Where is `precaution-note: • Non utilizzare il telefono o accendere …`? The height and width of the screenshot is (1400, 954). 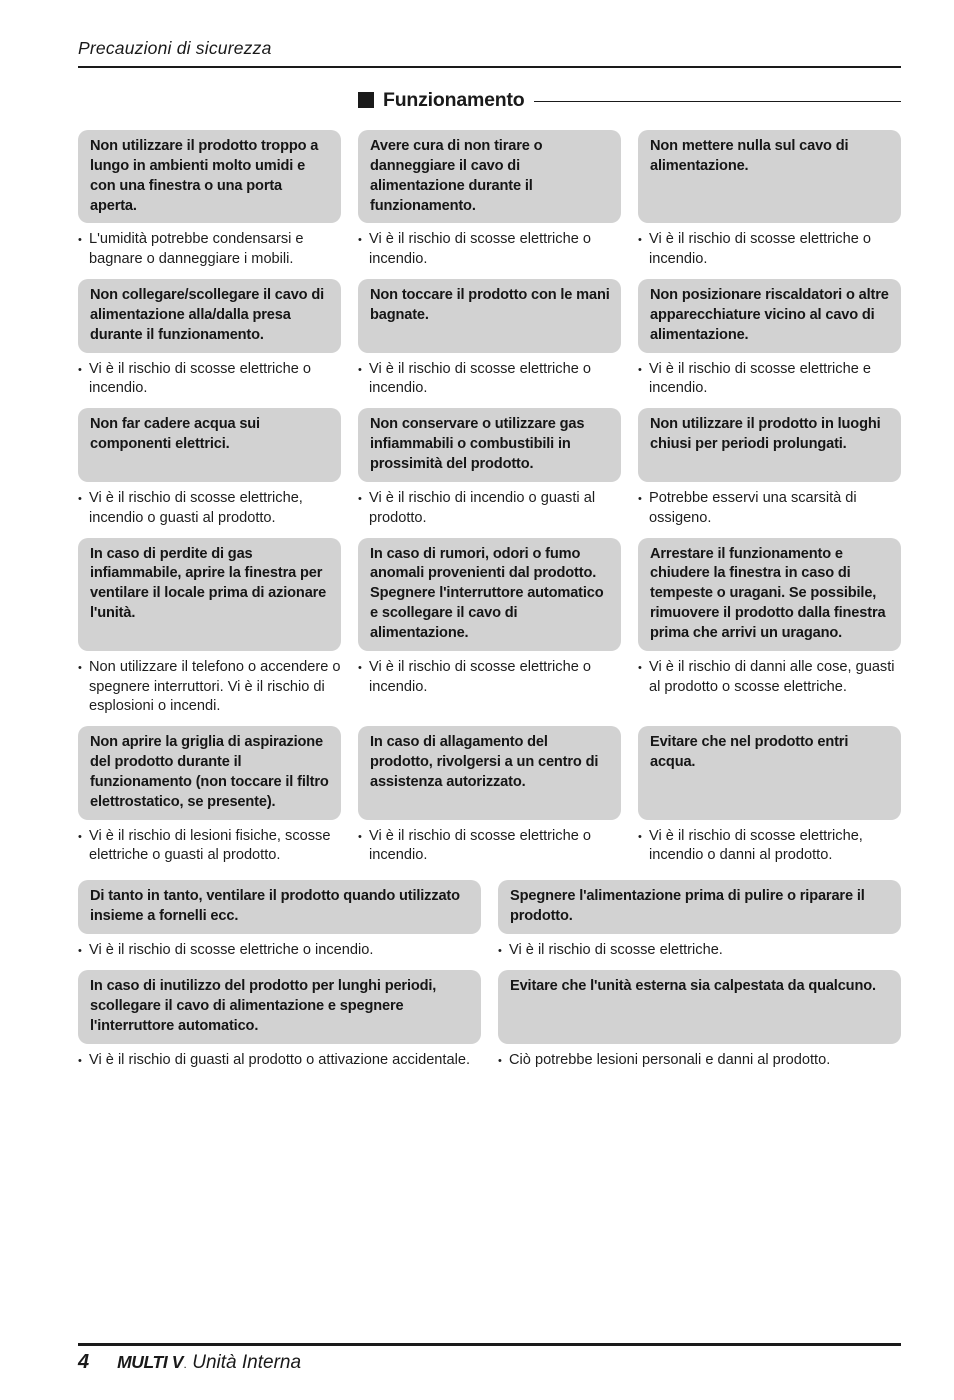
precaution-note: • Non utilizzare il telefono o accendere … is located at coordinates (209, 688).